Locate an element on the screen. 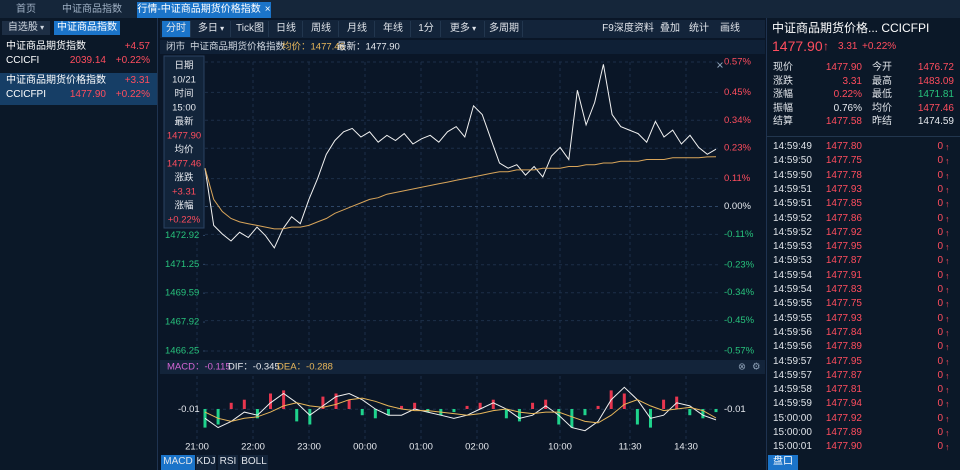  tooltip-label: 时间 is located at coordinates (183, 94).